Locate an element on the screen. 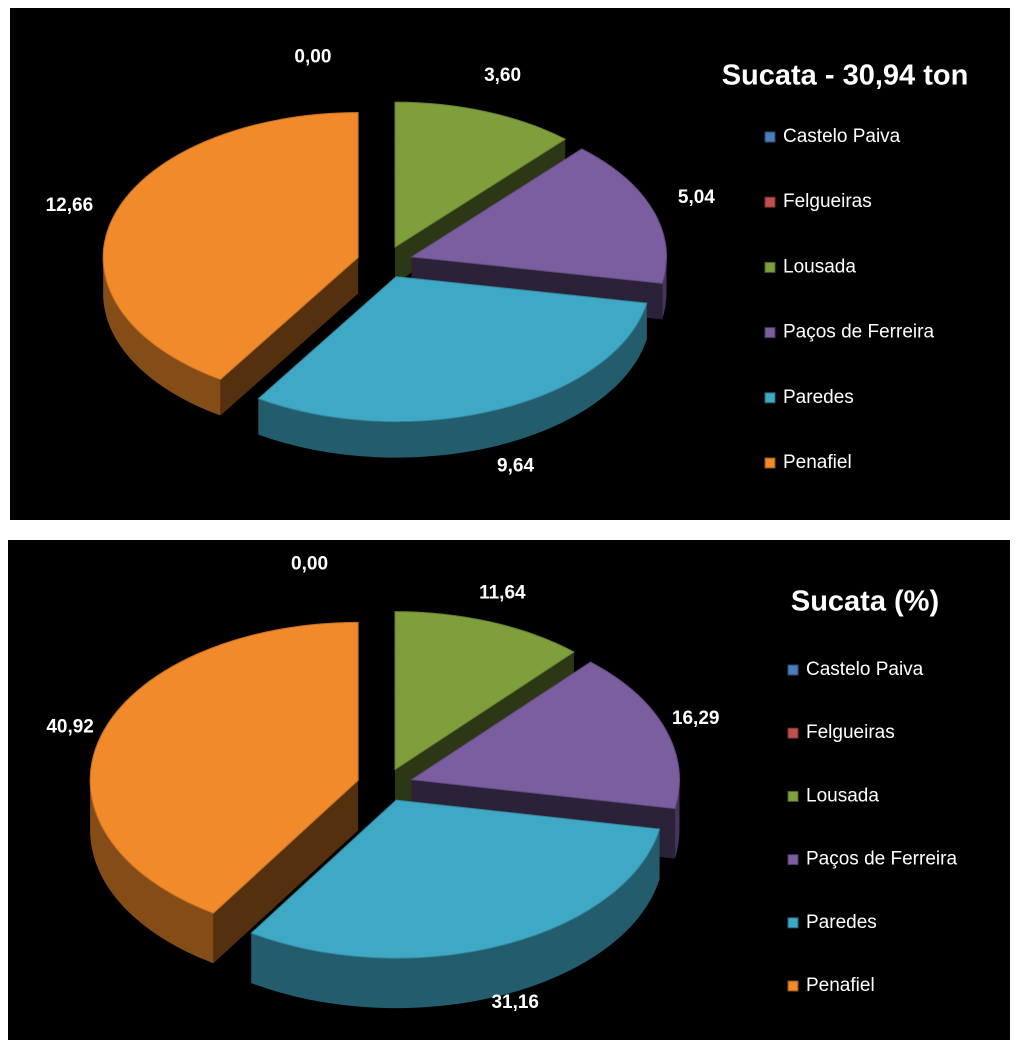 The height and width of the screenshot is (1048, 1016). data-label: 9,64 is located at coordinates (515, 465).